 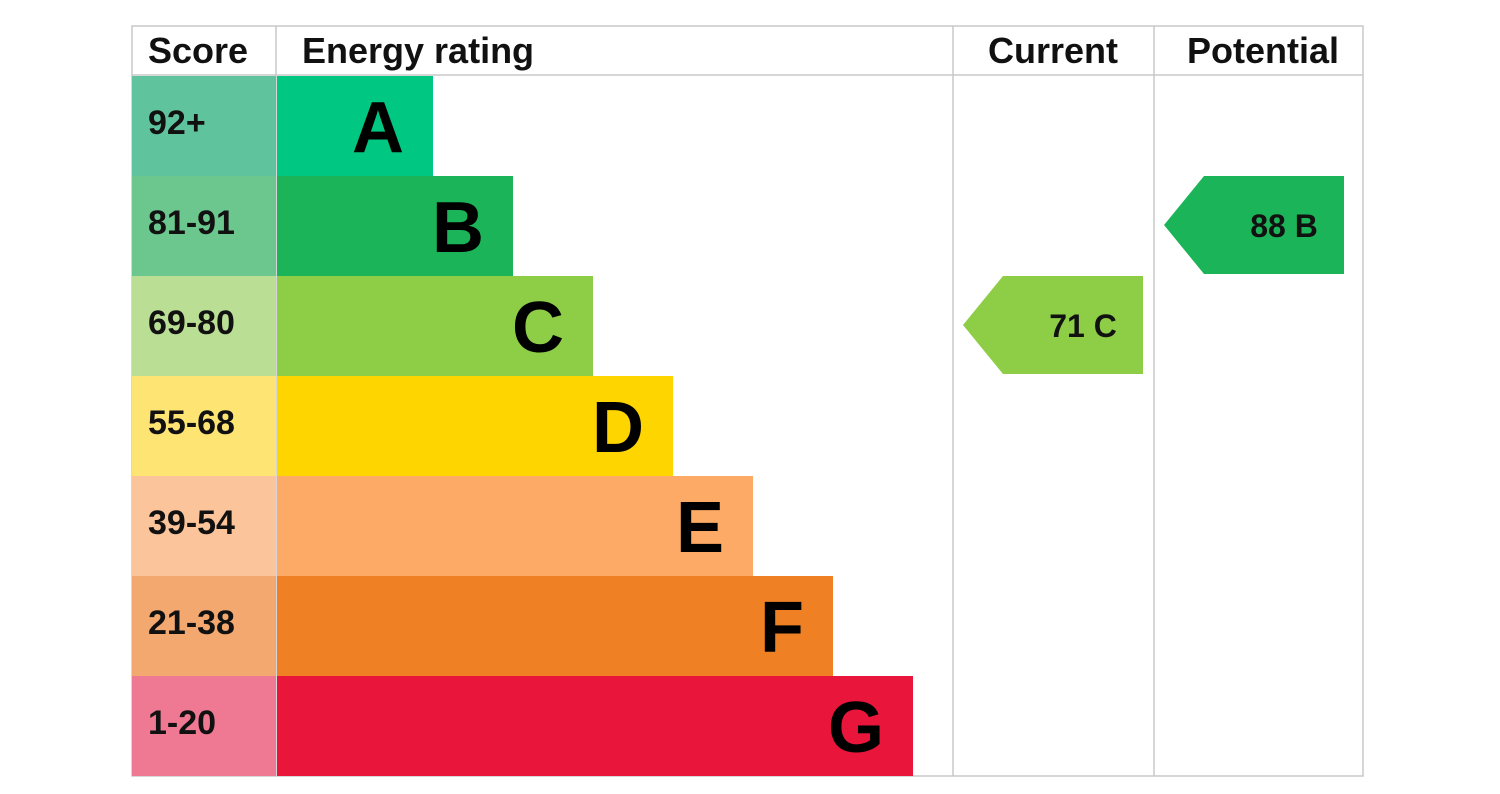 What do you see at coordinates (198, 50) in the screenshot?
I see `header-score: Score` at bounding box center [198, 50].